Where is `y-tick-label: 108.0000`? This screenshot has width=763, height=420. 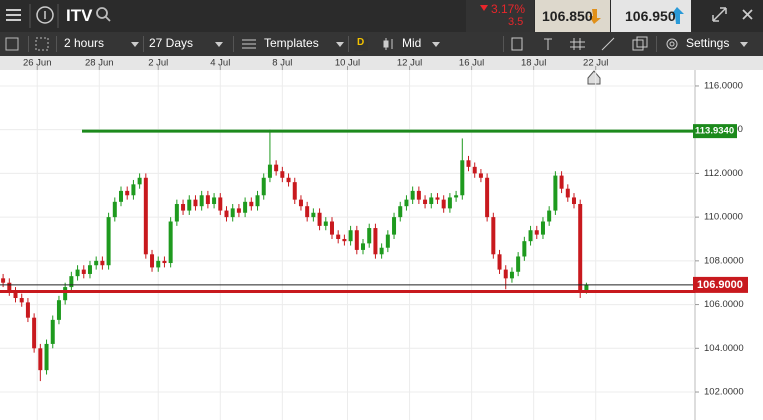
y-tick-label: 108.0000 is located at coordinates (724, 260).